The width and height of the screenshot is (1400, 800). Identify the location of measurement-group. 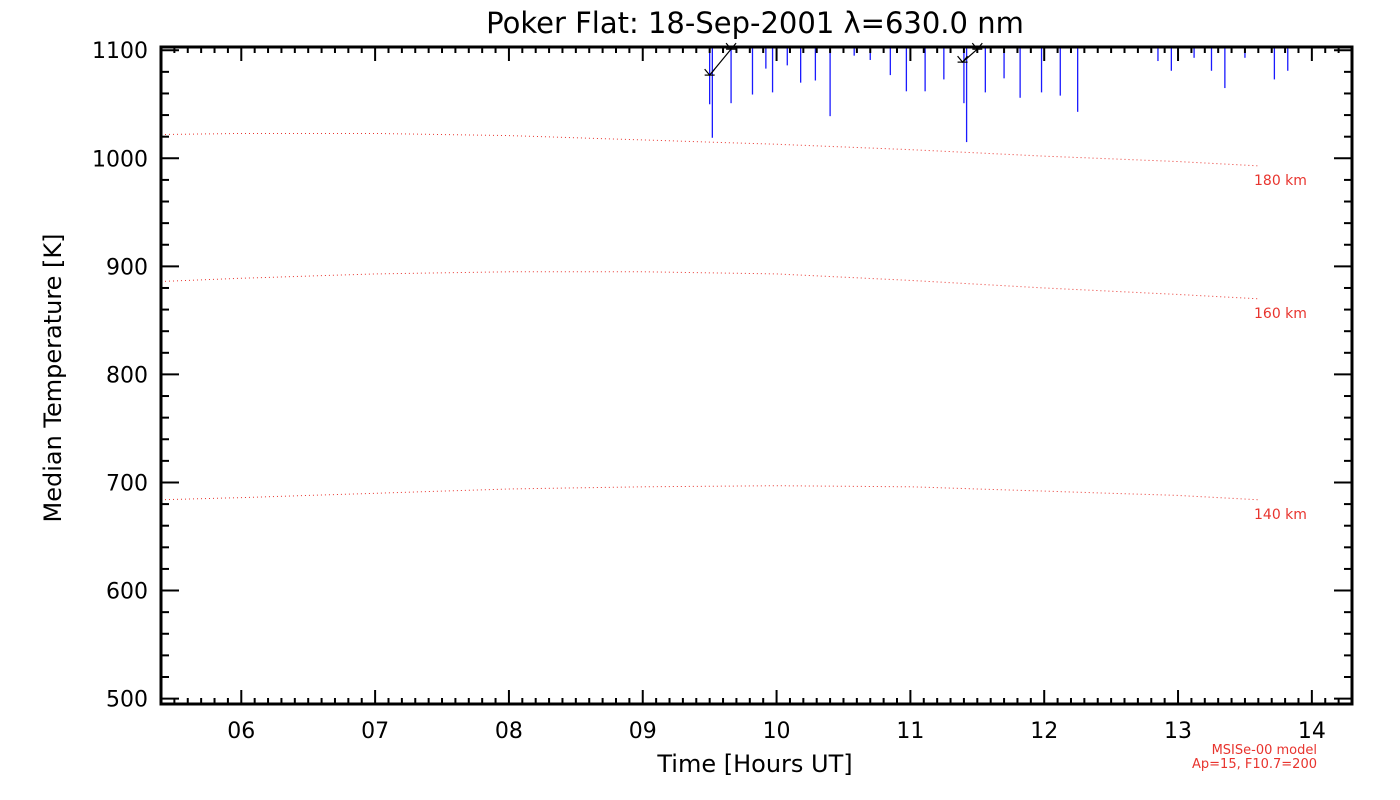
(996, 92).